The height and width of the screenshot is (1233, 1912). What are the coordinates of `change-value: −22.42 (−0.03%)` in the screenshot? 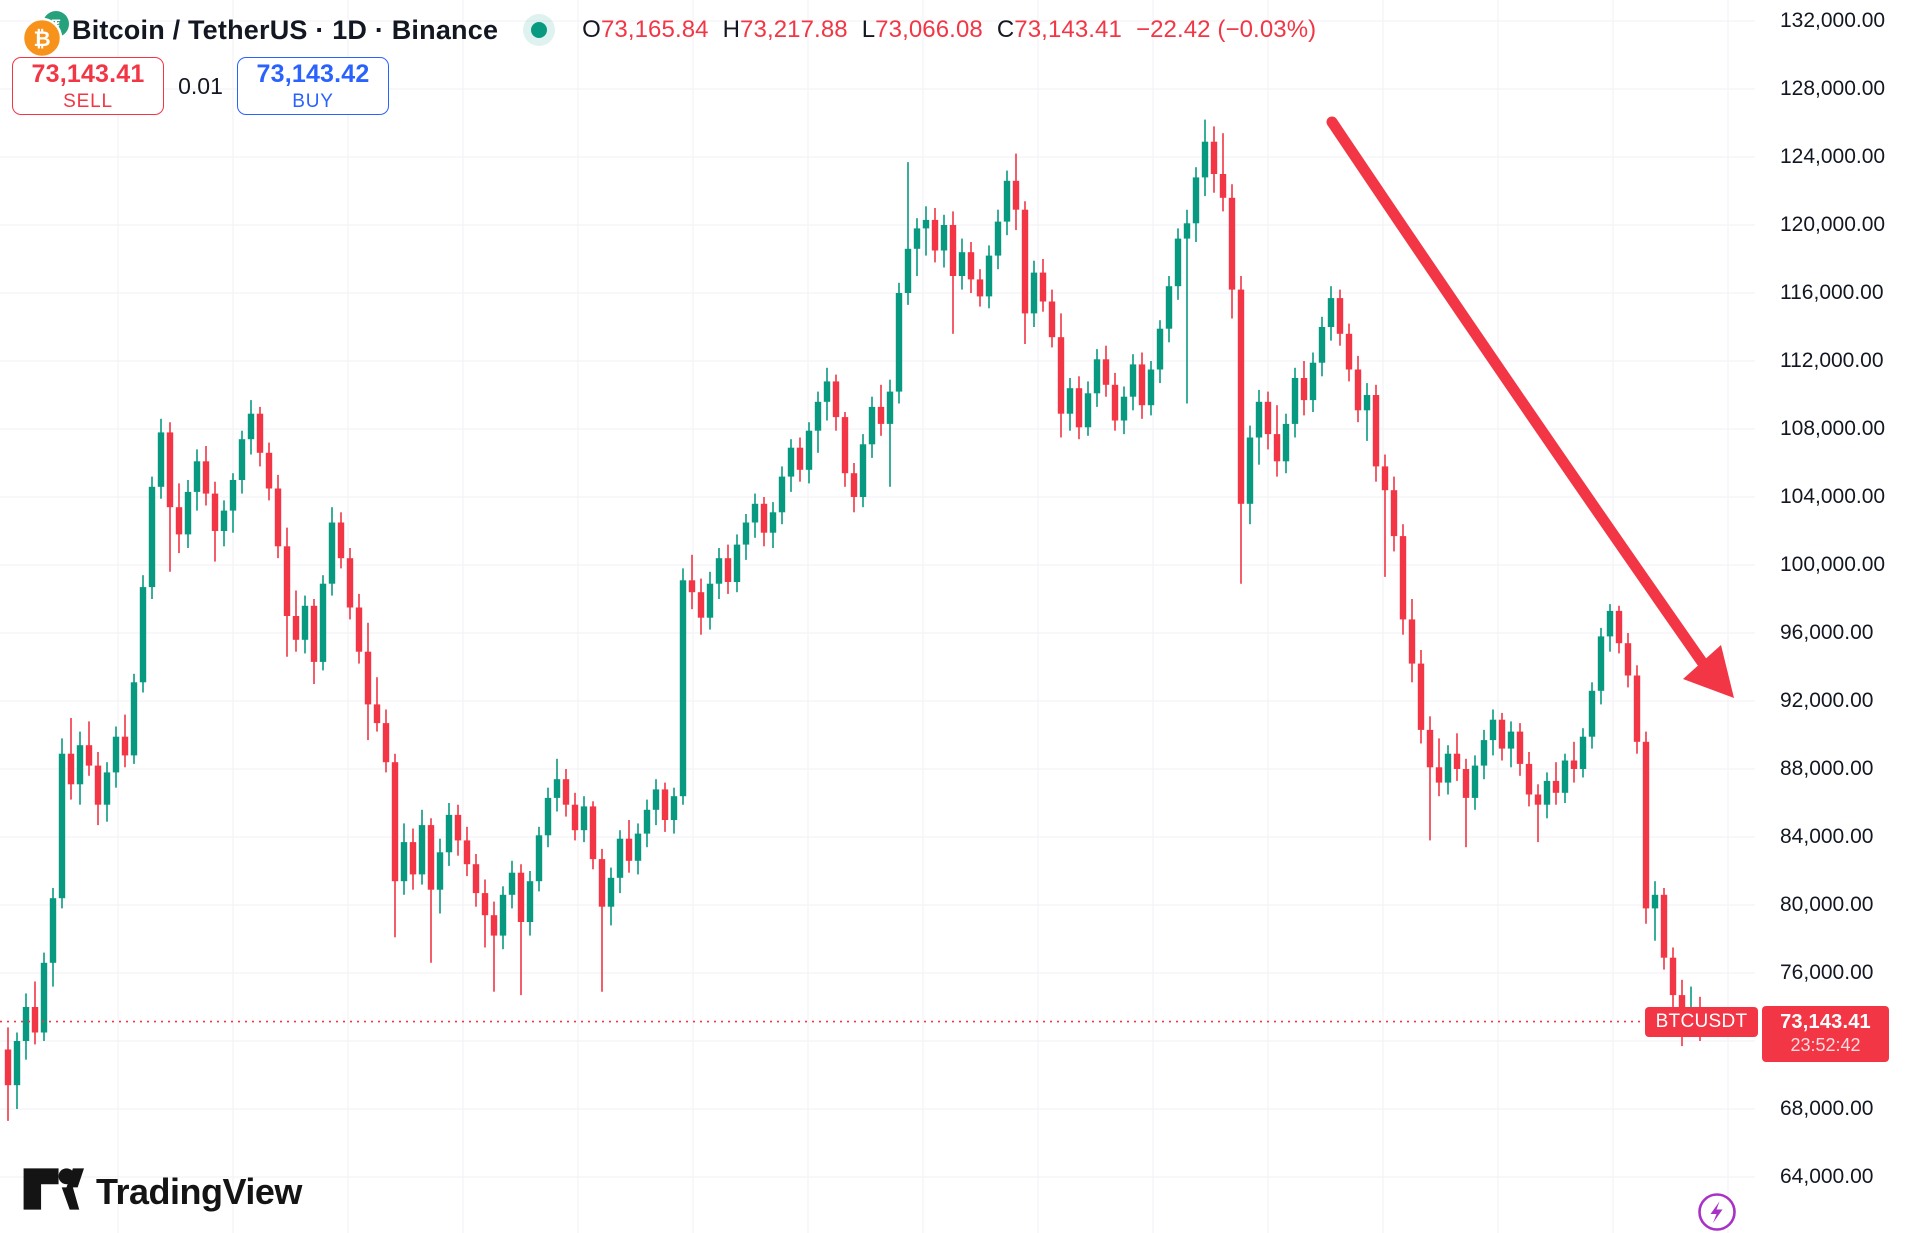 It's located at (1226, 29).